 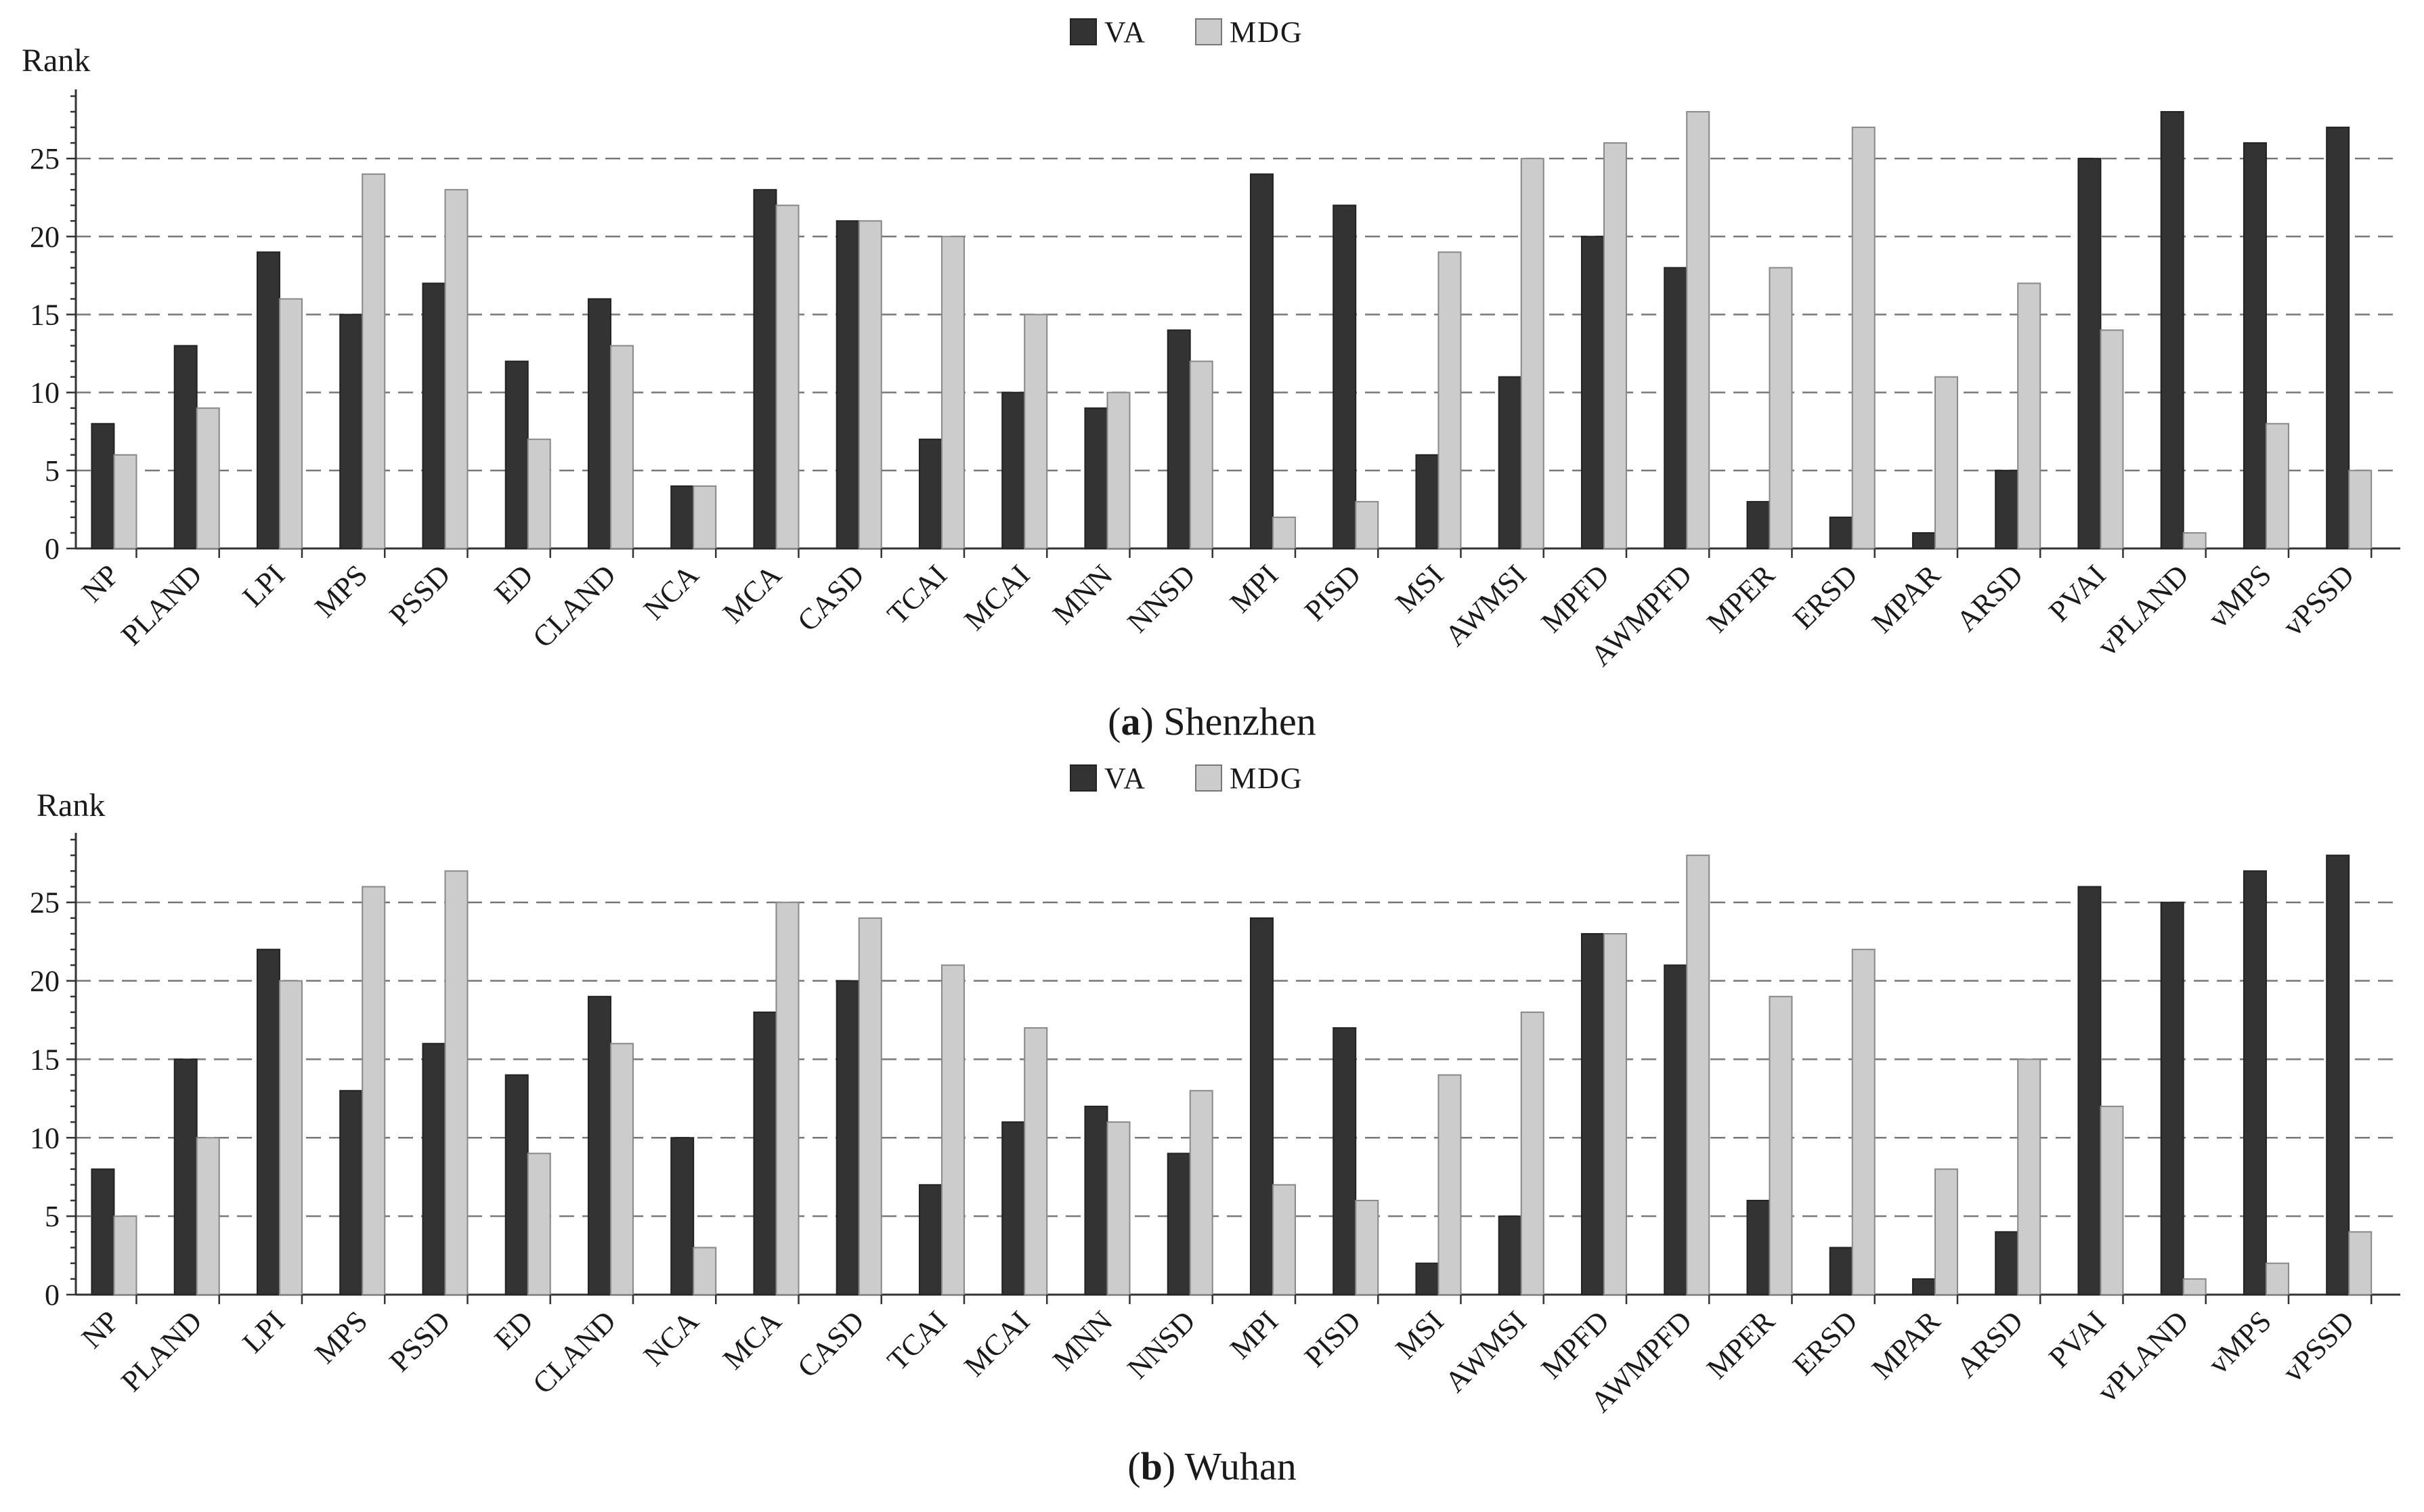 What do you see at coordinates (574, 606) in the screenshot?
I see `x-tick-label: CLAND` at bounding box center [574, 606].